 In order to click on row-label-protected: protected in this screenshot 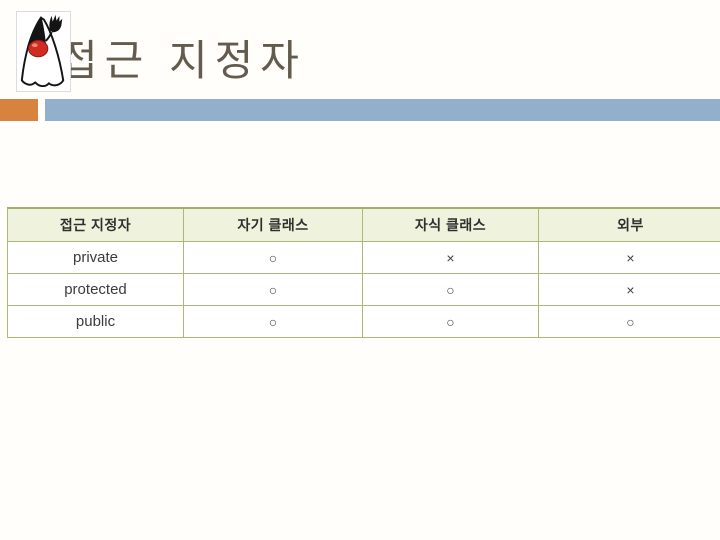, I will do `click(95, 289)`.